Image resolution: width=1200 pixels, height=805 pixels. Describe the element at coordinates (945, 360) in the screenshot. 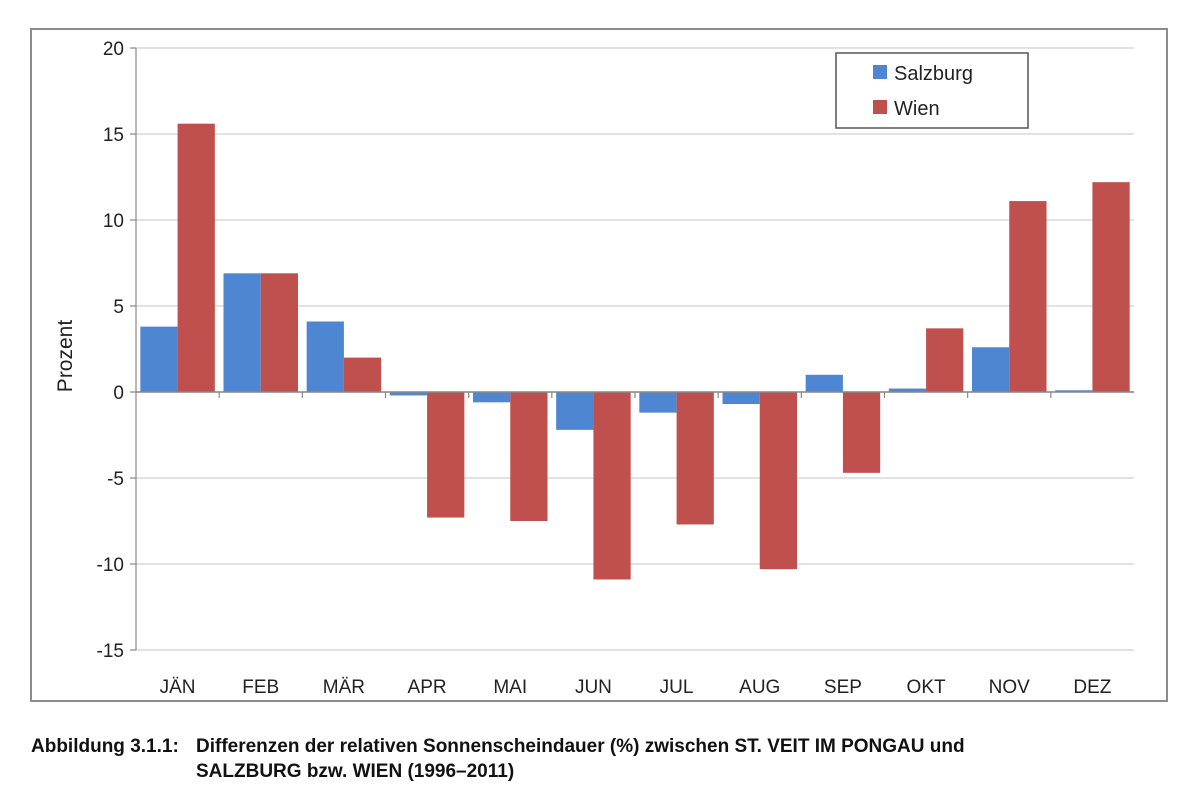

I see `bar-wien-okt` at that location.